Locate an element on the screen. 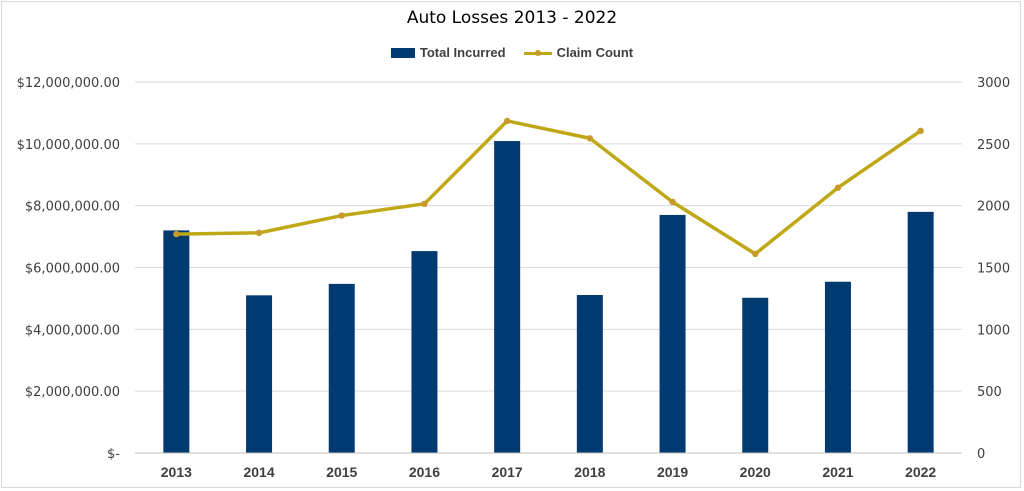 The height and width of the screenshot is (491, 1024). legend-swatch-total-incurred is located at coordinates (402, 52).